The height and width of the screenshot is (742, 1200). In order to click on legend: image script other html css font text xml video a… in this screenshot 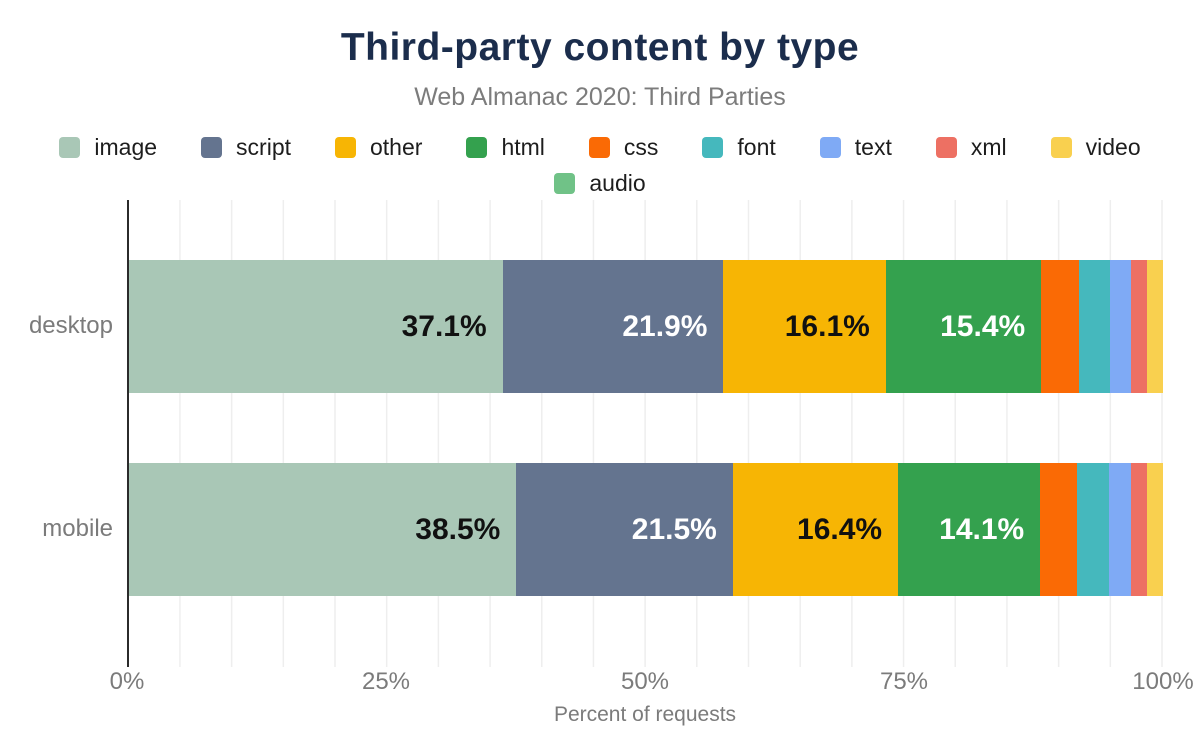, I will do `click(600, 165)`.